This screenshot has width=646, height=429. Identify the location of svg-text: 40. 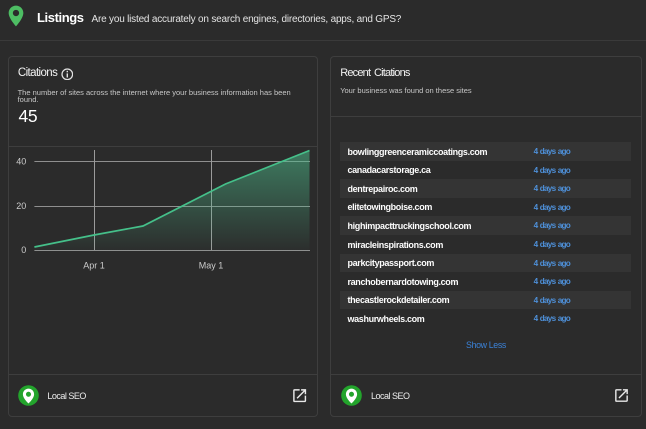
(21, 161).